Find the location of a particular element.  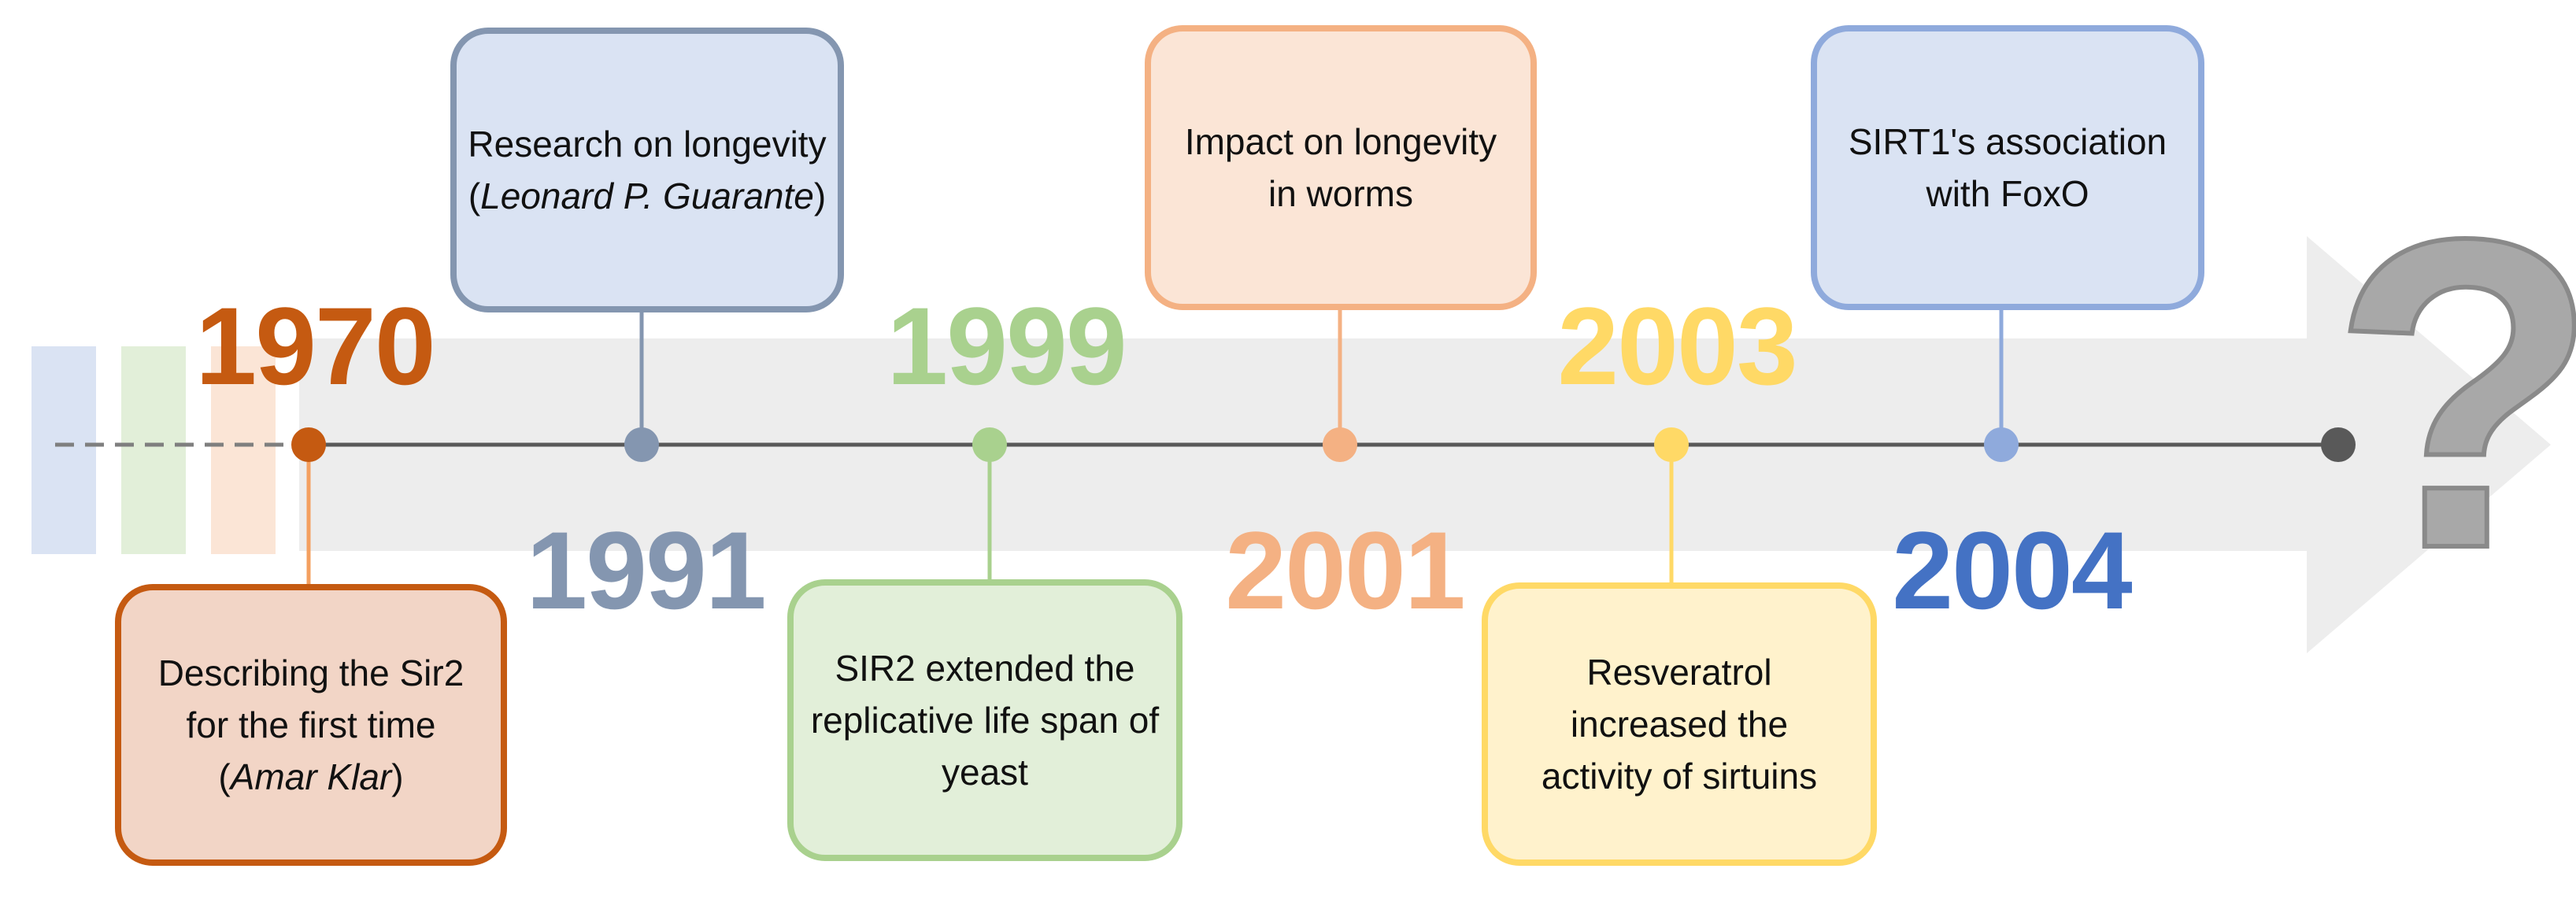

event-1999-line3: yeast is located at coordinates (985, 772).